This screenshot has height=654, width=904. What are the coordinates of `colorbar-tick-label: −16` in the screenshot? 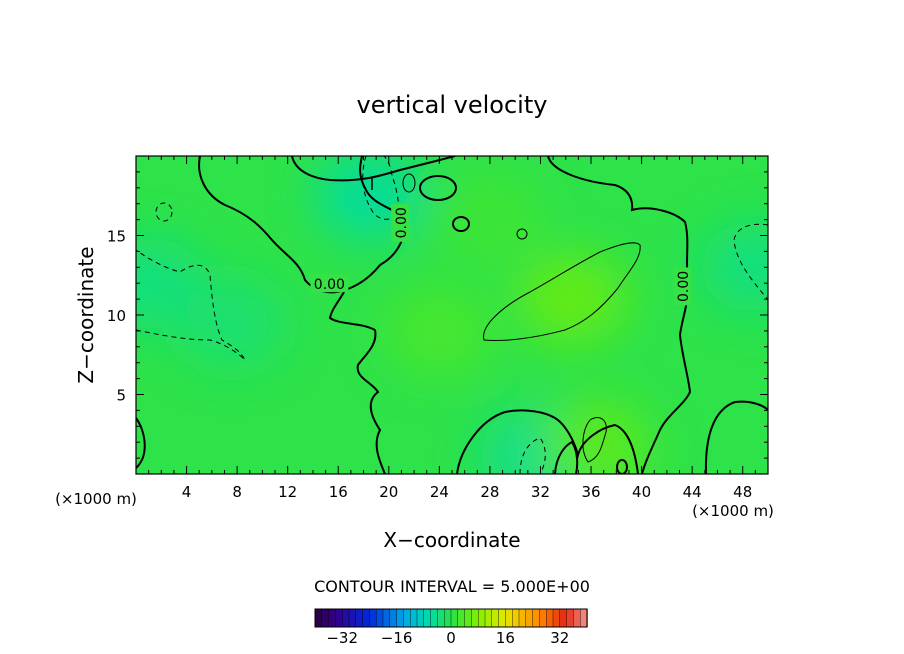 It's located at (397, 638).